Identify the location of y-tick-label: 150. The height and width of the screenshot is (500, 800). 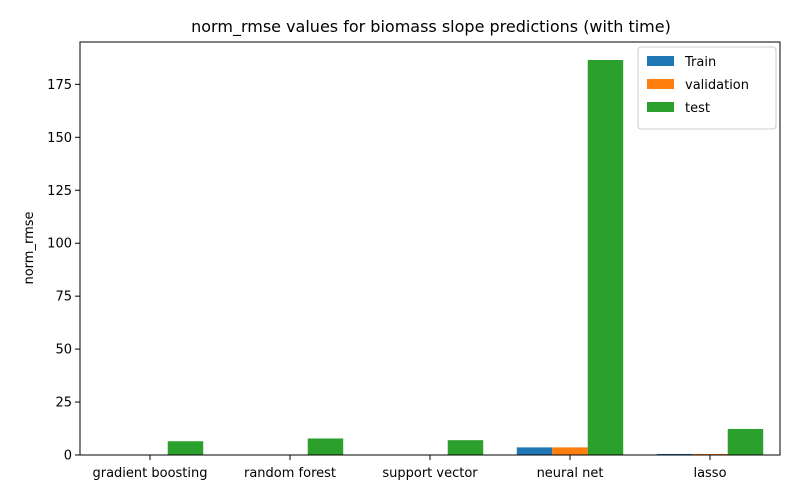
(59, 138).